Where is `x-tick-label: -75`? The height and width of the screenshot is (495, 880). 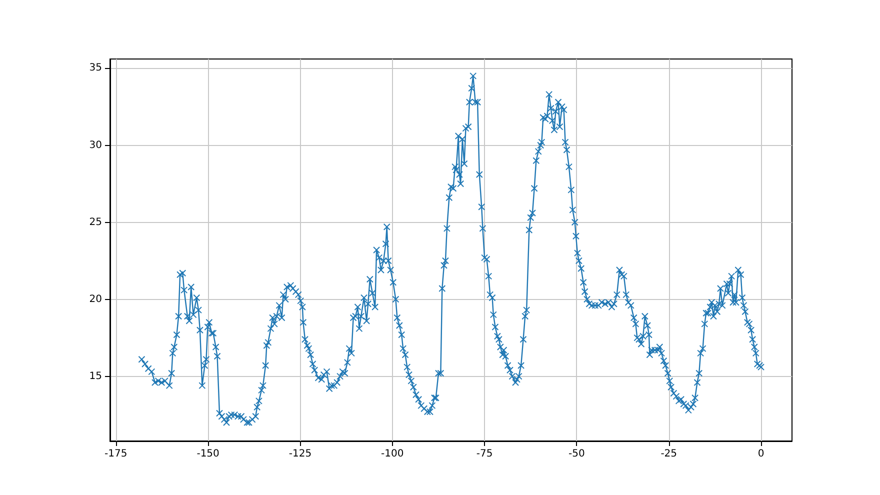
x-tick-label: -75 is located at coordinates (484, 454).